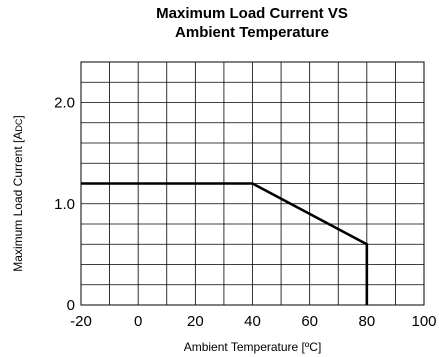 The height and width of the screenshot is (357, 439). What do you see at coordinates (18, 116) in the screenshot?
I see `y-axis-label-end: ]` at bounding box center [18, 116].